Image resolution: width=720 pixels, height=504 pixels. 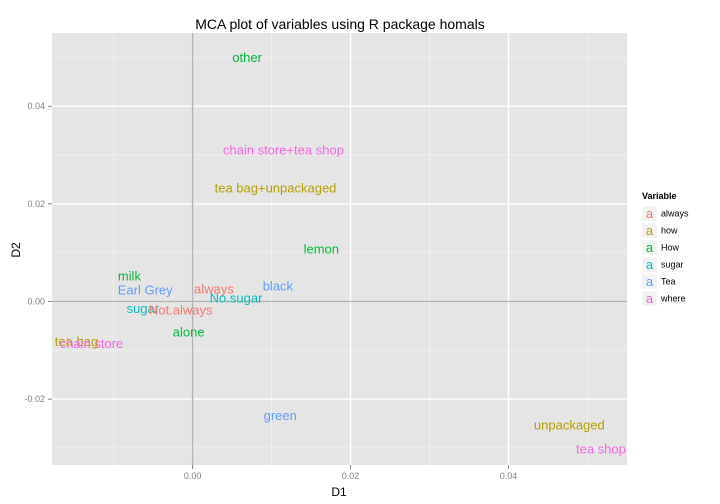 What do you see at coordinates (236, 298) in the screenshot?
I see `point-label: No.sugar` at bounding box center [236, 298].